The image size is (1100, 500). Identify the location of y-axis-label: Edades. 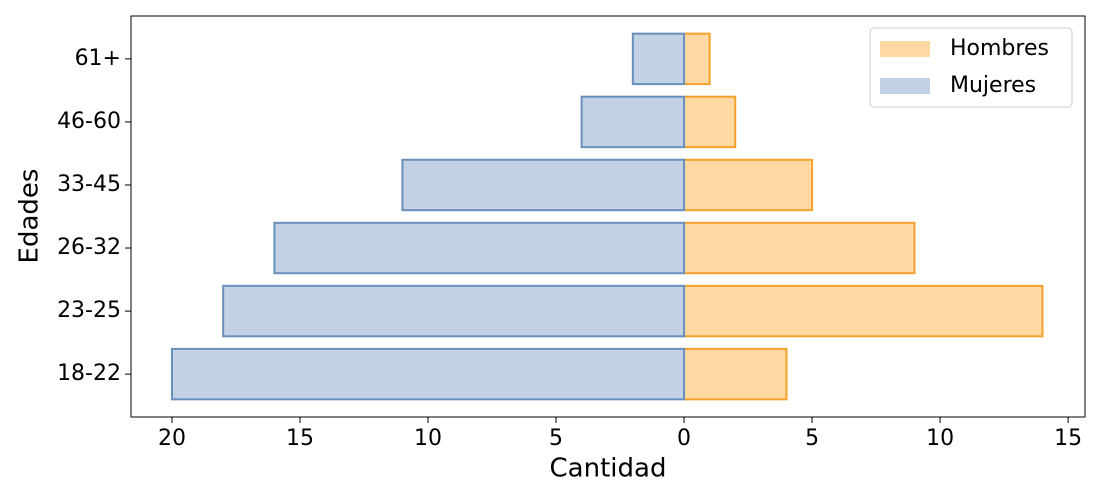
(30, 216).